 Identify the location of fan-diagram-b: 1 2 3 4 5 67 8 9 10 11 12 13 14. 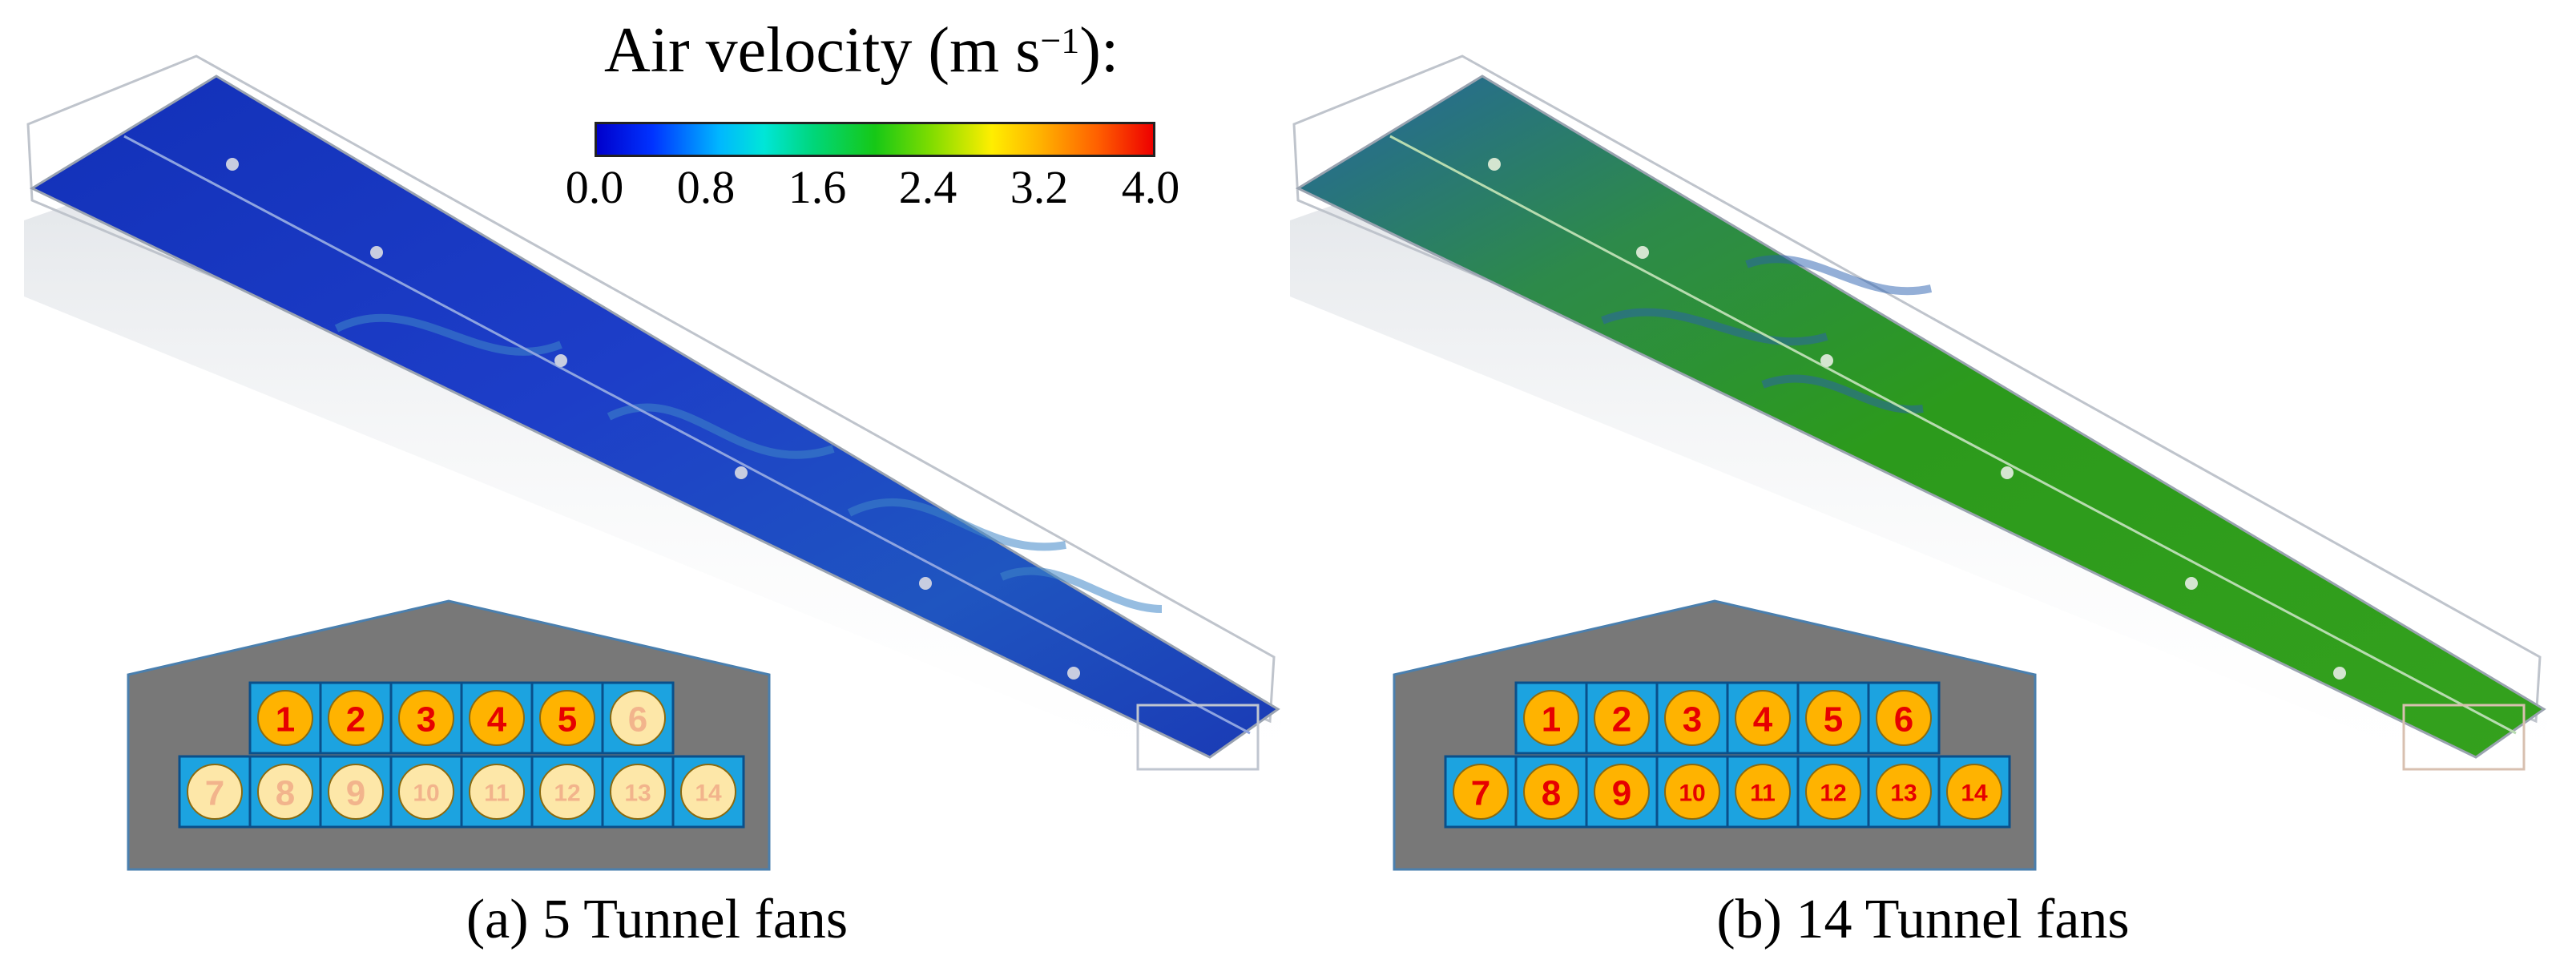
(1715, 735).